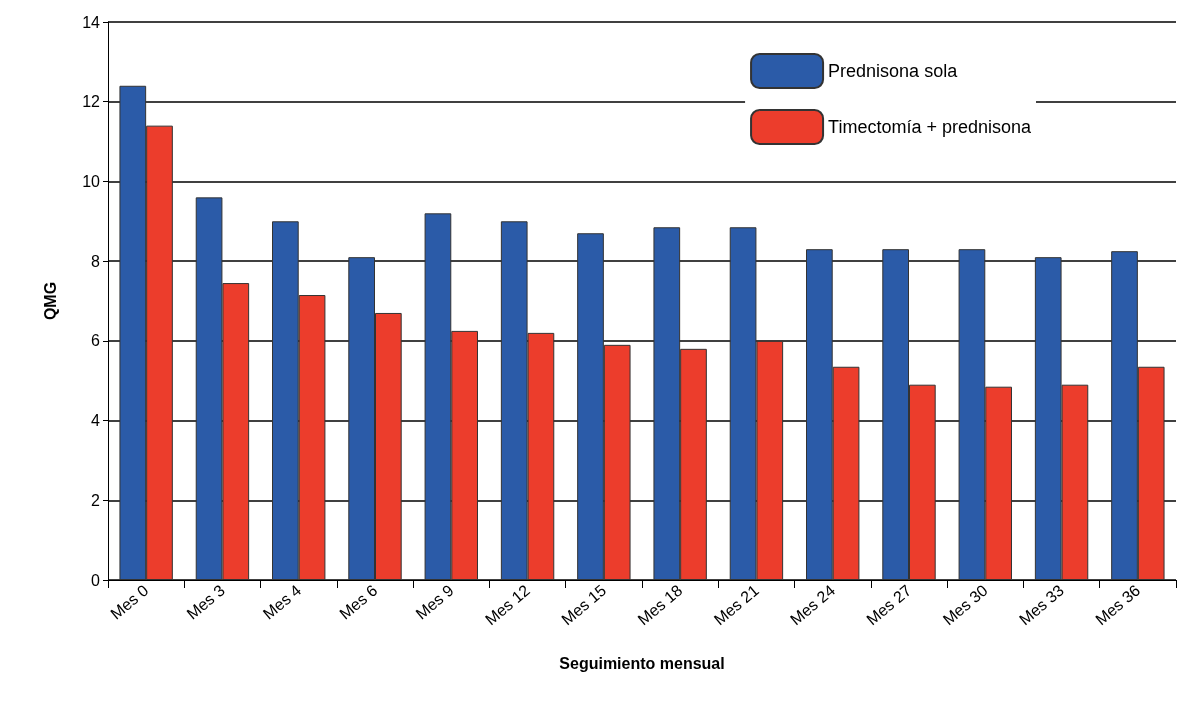  Describe the element at coordinates (282, 602) in the screenshot. I see `x-tick-label: Mes 4` at that location.